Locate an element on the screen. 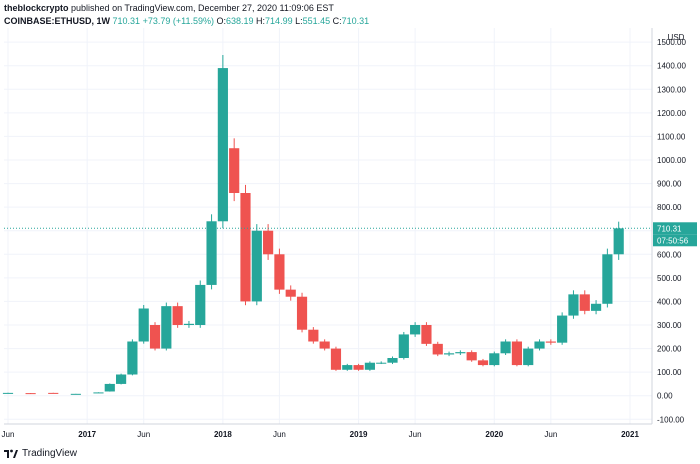 This screenshot has width=700, height=464. price-change: +73.79 (+11.59%) is located at coordinates (178, 21).